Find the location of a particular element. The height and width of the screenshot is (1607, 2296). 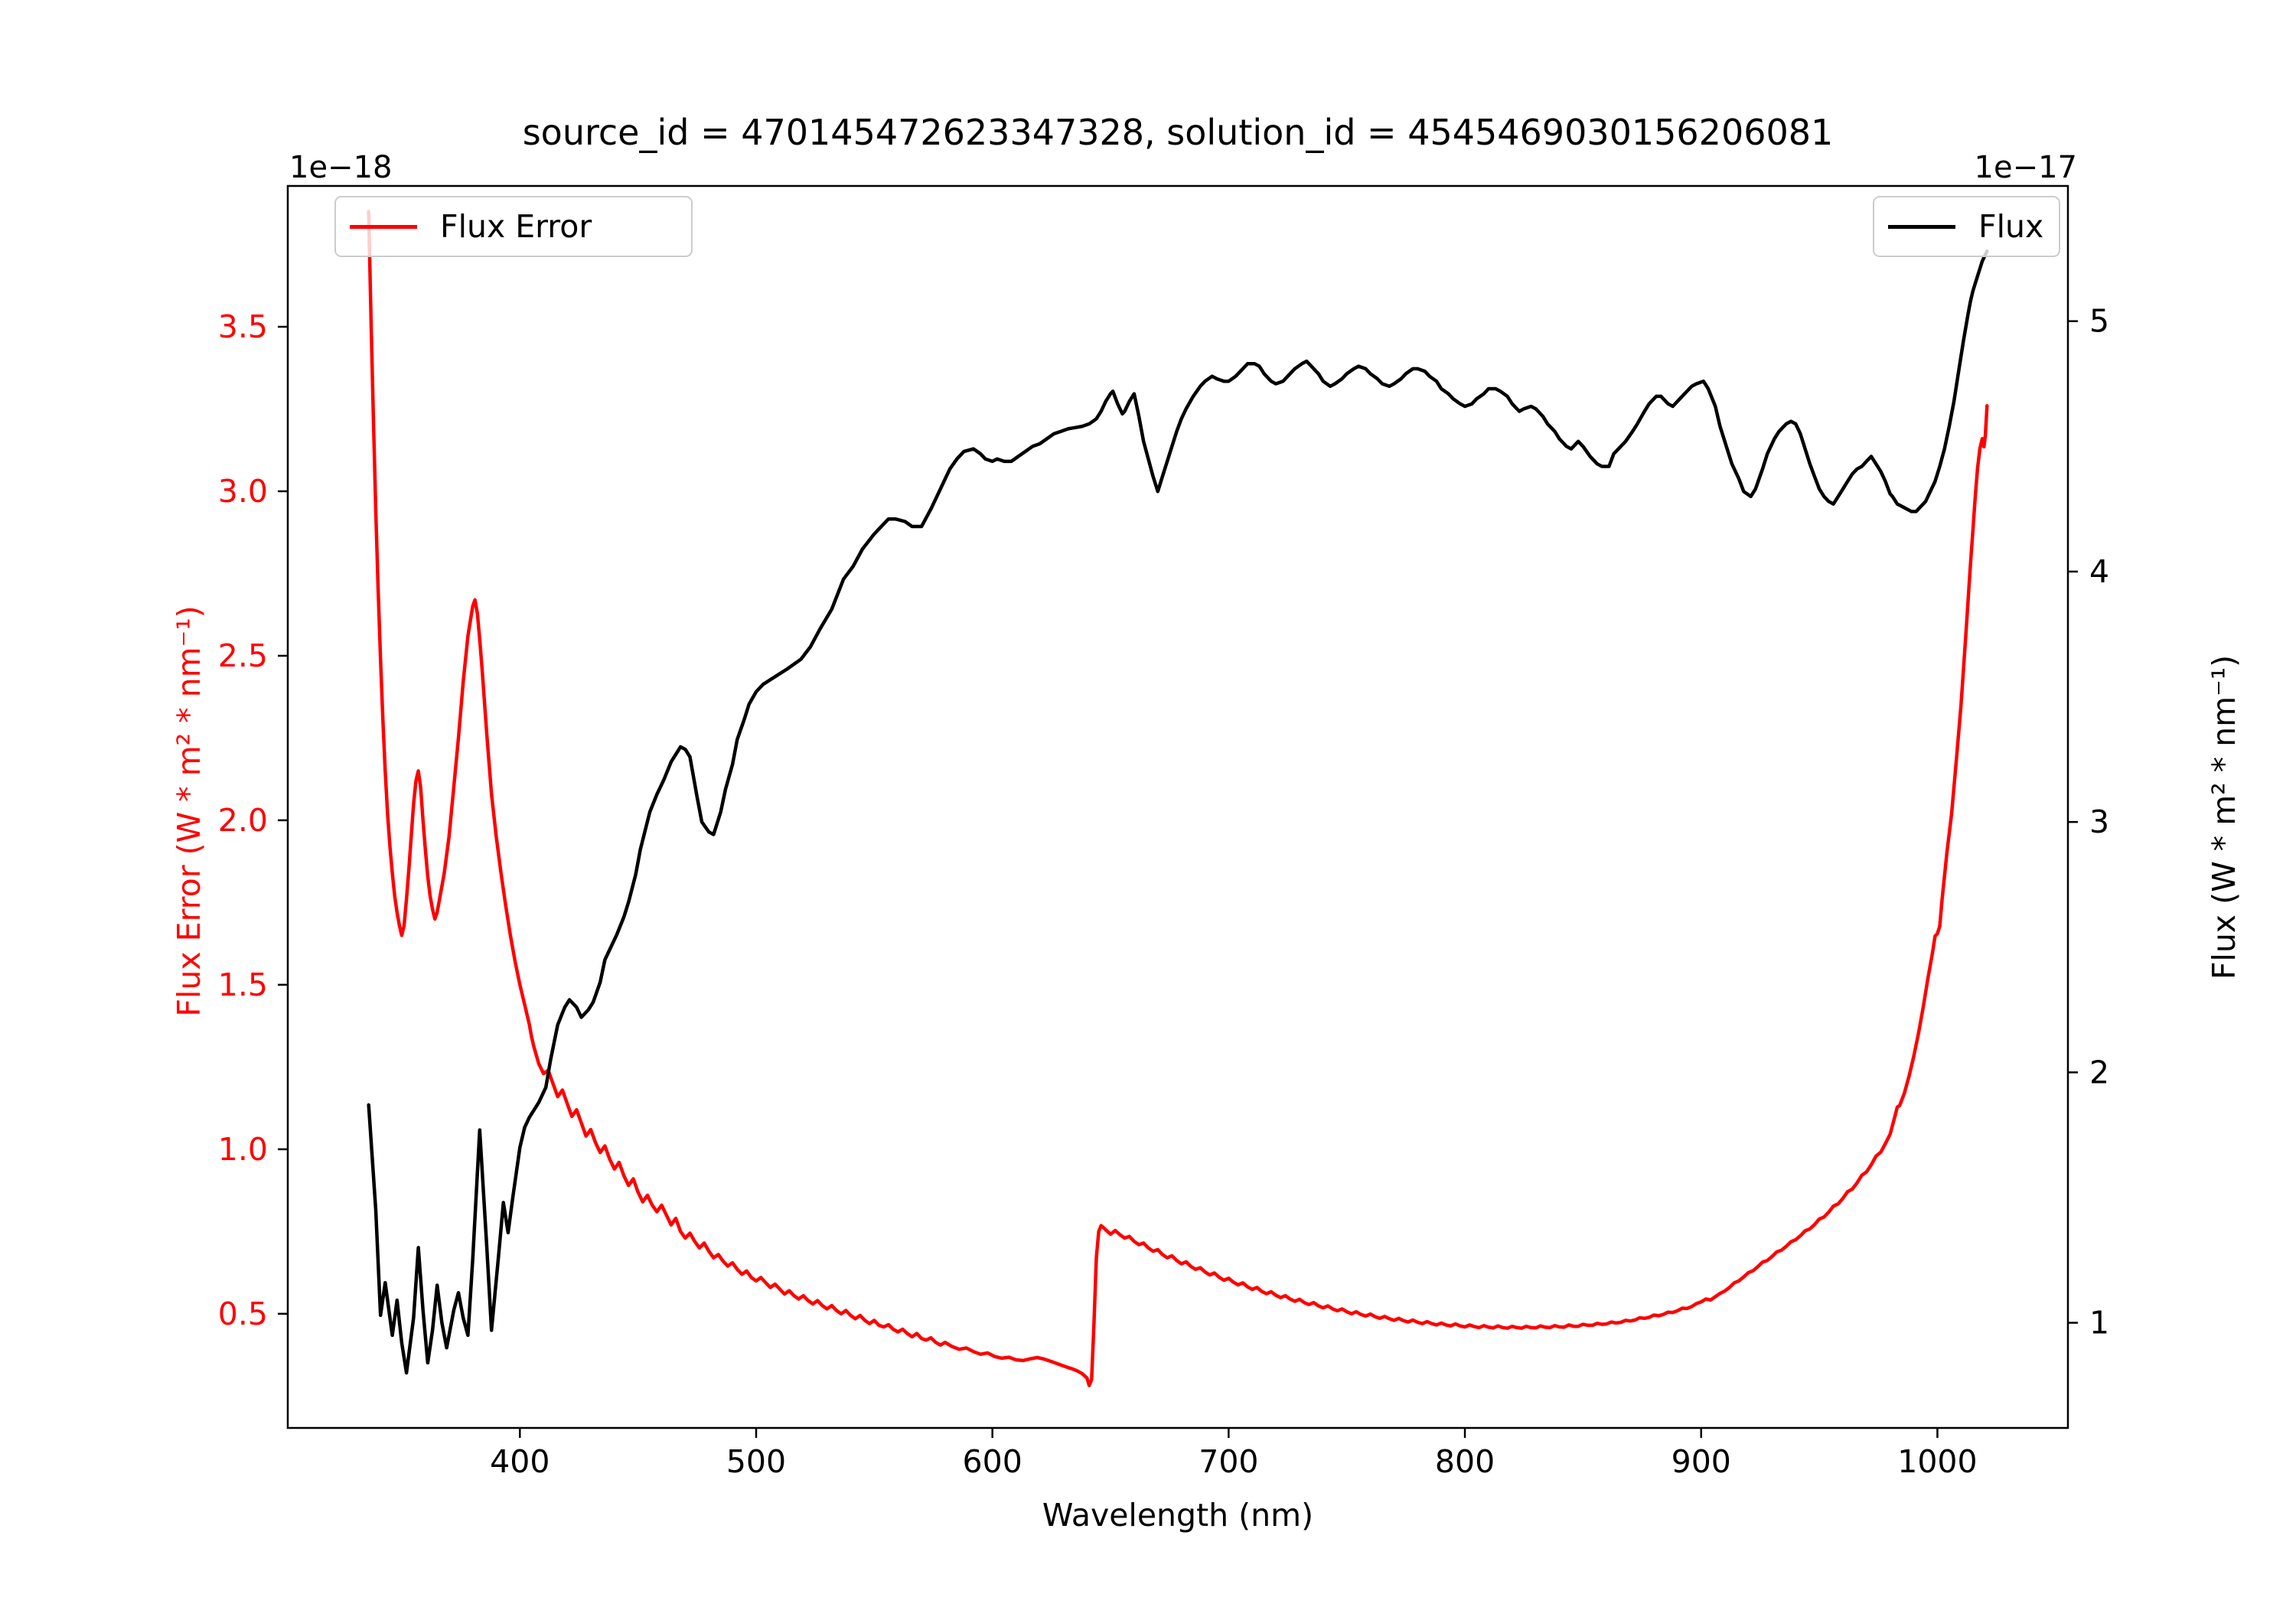

right-axis-offset-text: 1e−17 is located at coordinates (2025, 167).